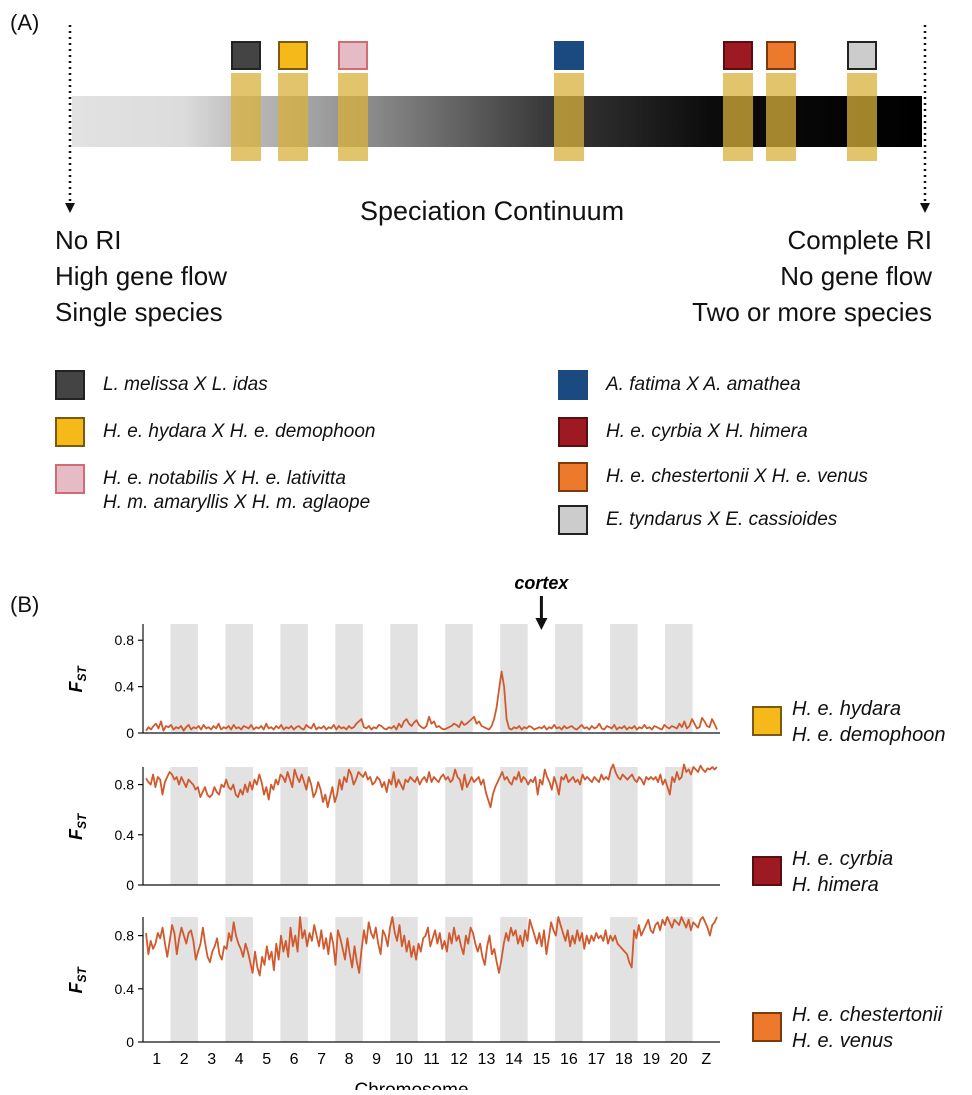 This screenshot has height=1095, width=972. I want to click on x-tick-label: 6, so click(294, 1059).